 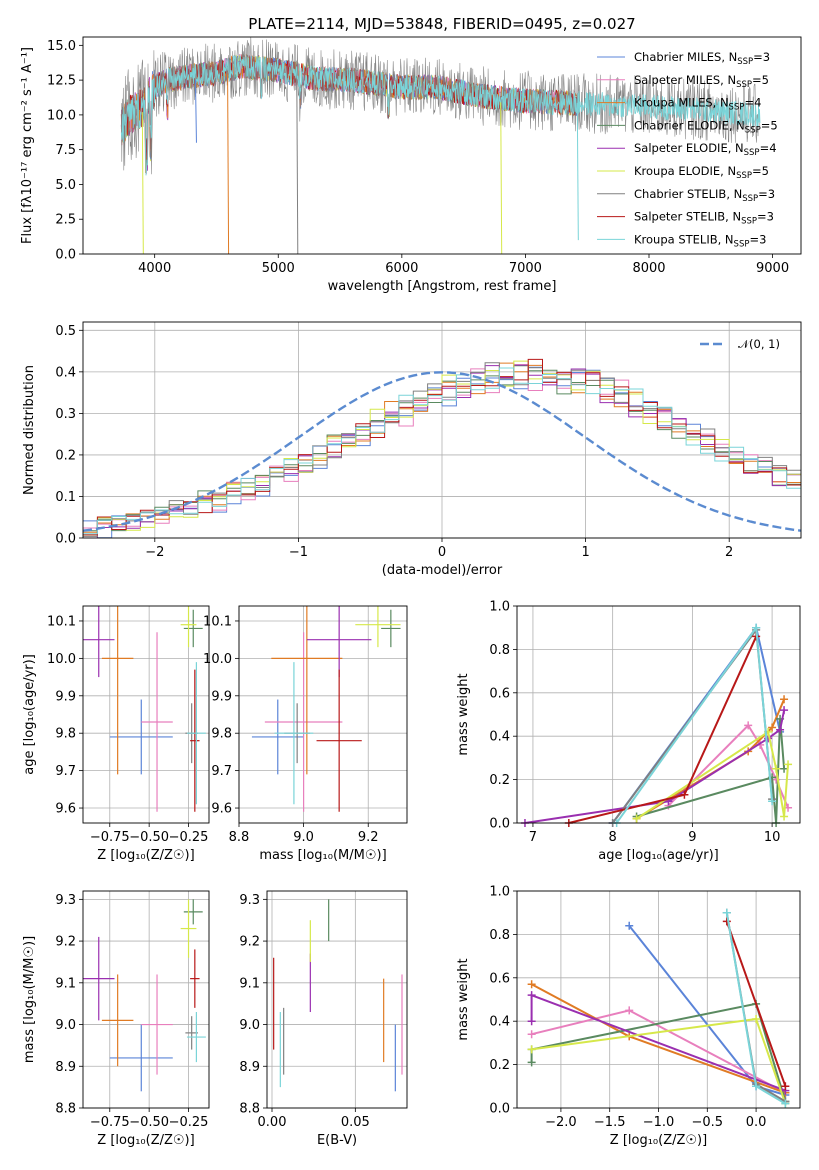 I want to click on weight-vs-Z-marker-kroupa-stelib, so click(x=785, y=1103).